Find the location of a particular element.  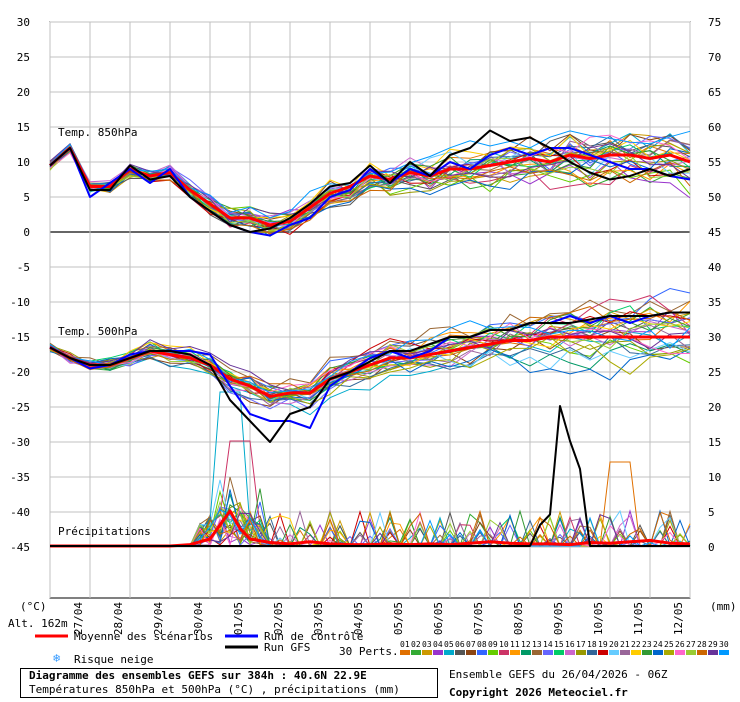

pert-number: 21 is located at coordinates (625, 644).